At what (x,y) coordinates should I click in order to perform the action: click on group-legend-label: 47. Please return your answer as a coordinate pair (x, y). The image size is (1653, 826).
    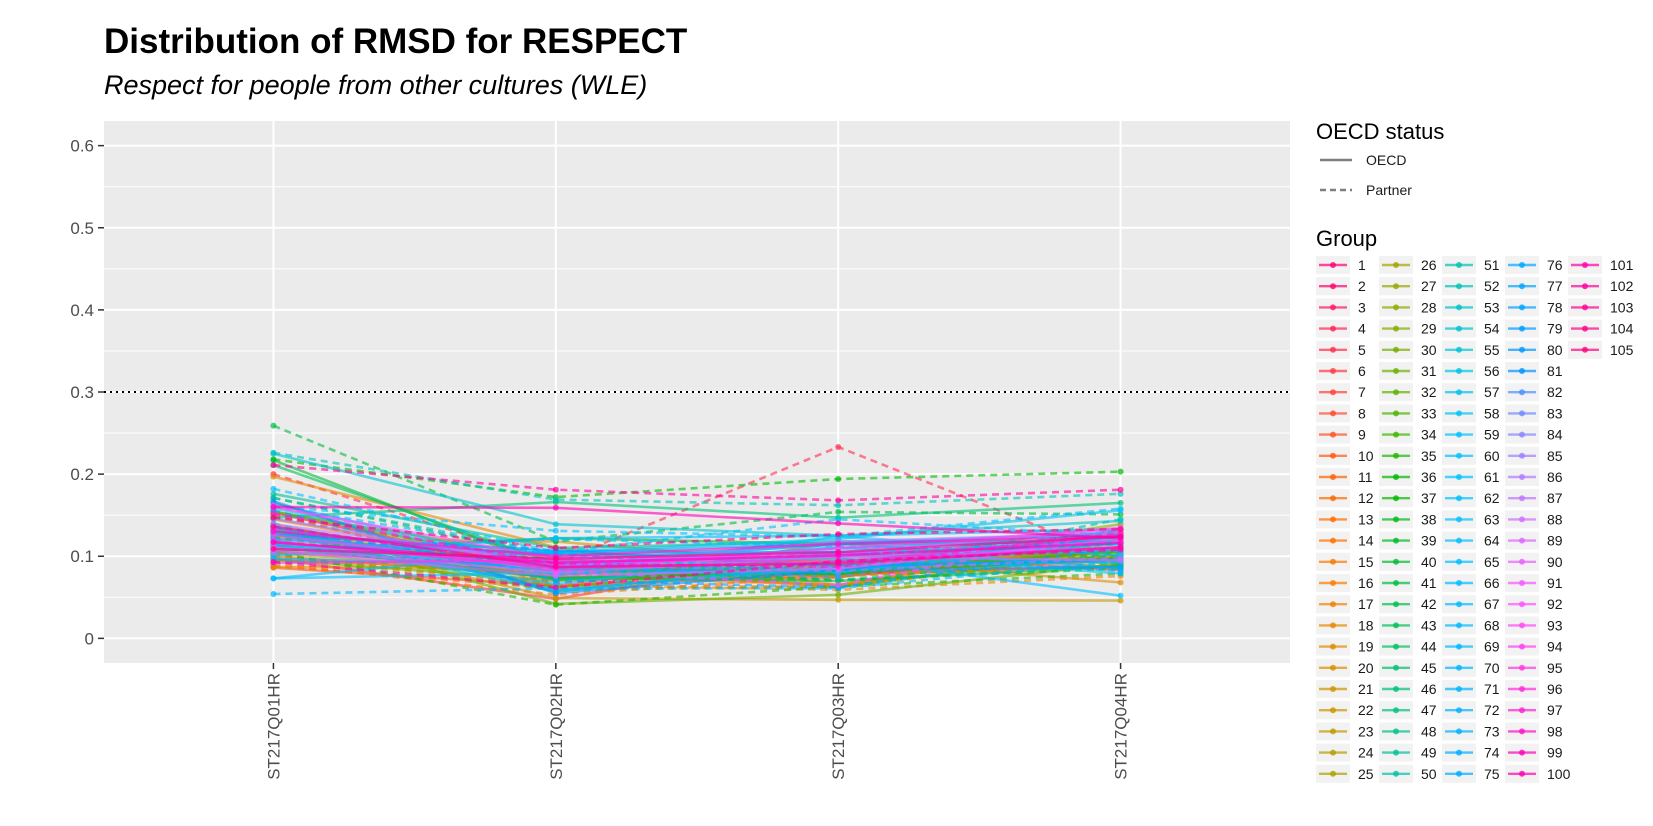
    Looking at the image, I should click on (1429, 710).